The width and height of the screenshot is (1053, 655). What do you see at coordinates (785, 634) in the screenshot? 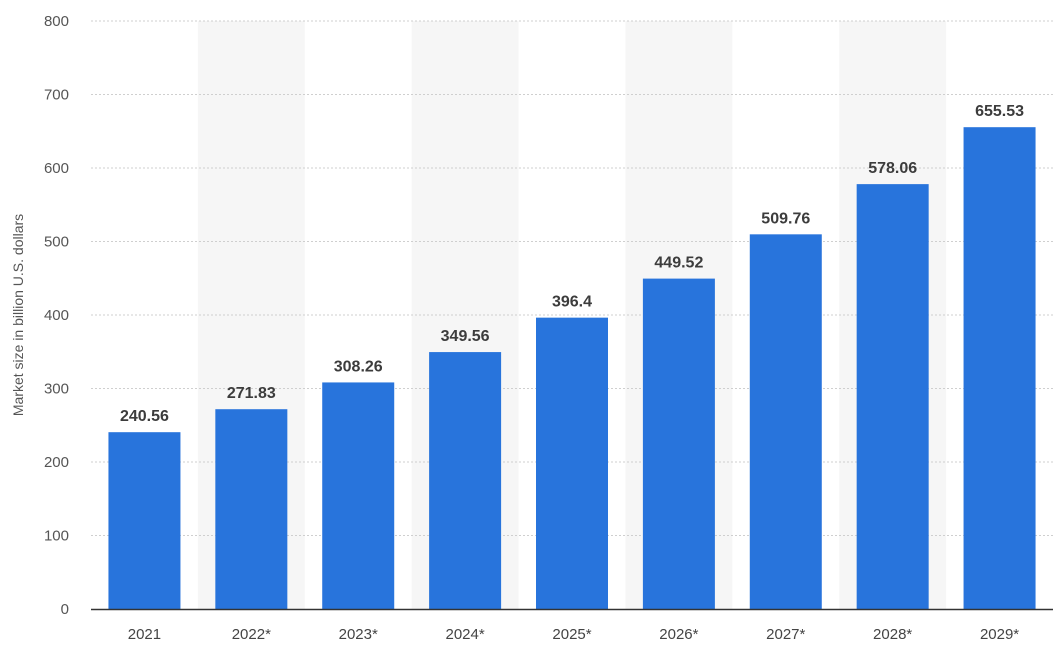
I see `x-tick-label: 2027*` at bounding box center [785, 634].